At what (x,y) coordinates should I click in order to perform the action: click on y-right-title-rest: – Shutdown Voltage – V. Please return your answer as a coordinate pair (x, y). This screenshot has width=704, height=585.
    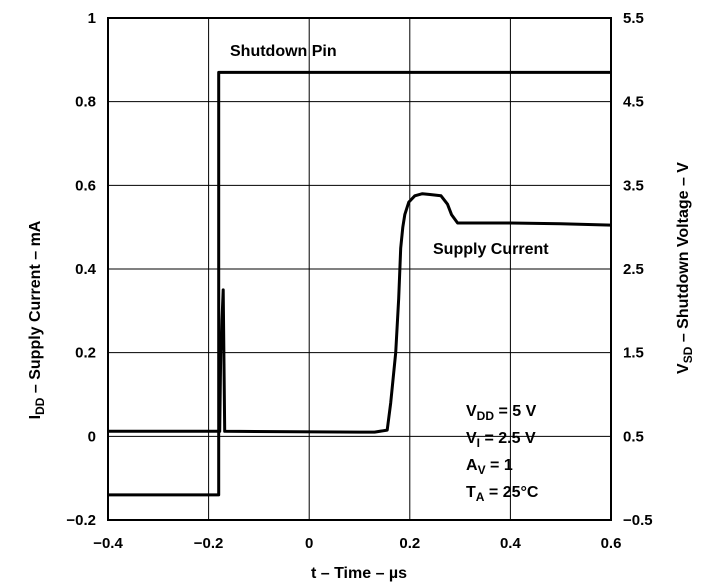
    Looking at the image, I should click on (683, 254).